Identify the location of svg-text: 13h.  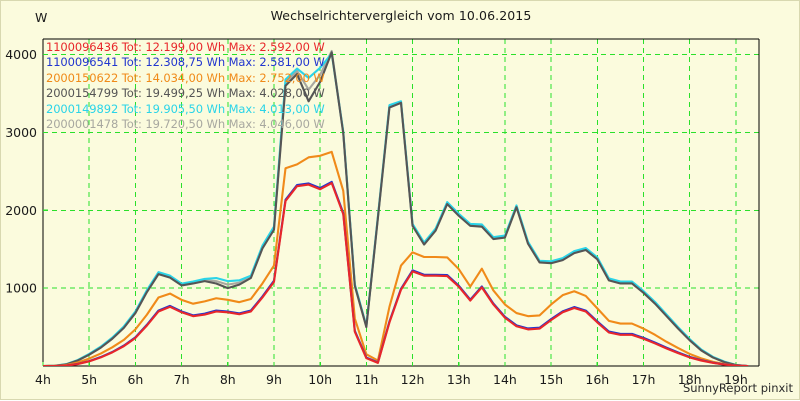
(459, 379).